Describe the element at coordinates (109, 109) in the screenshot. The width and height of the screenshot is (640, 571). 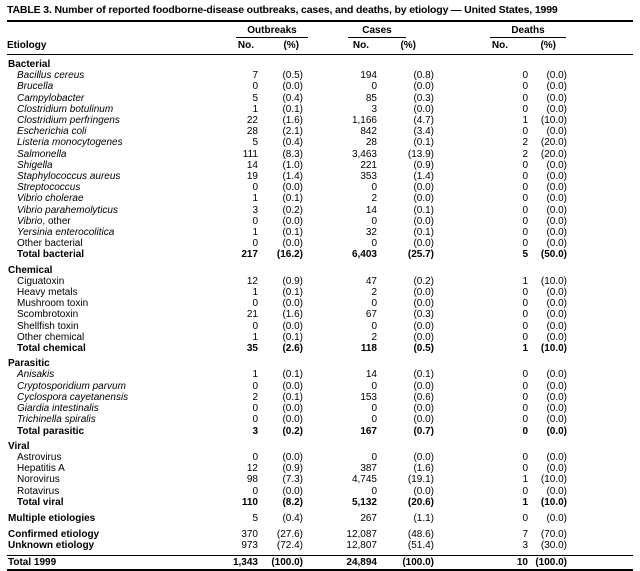
I see `row-label: Clostridium botulinum` at that location.